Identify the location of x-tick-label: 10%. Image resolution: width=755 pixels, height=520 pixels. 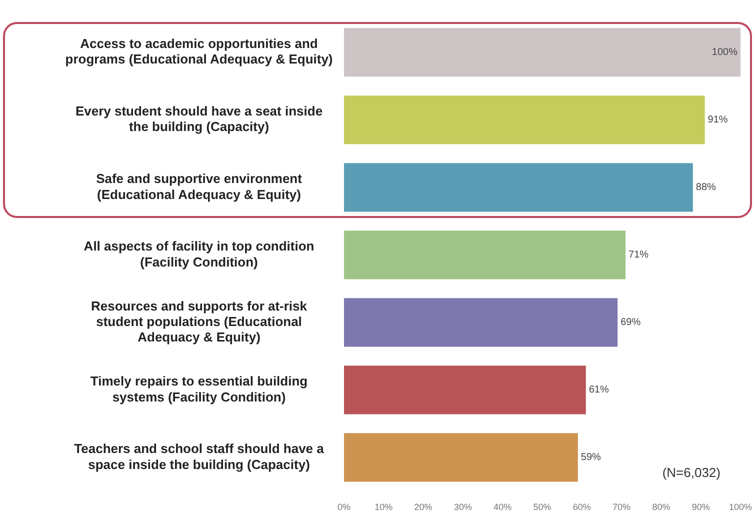
(383, 507).